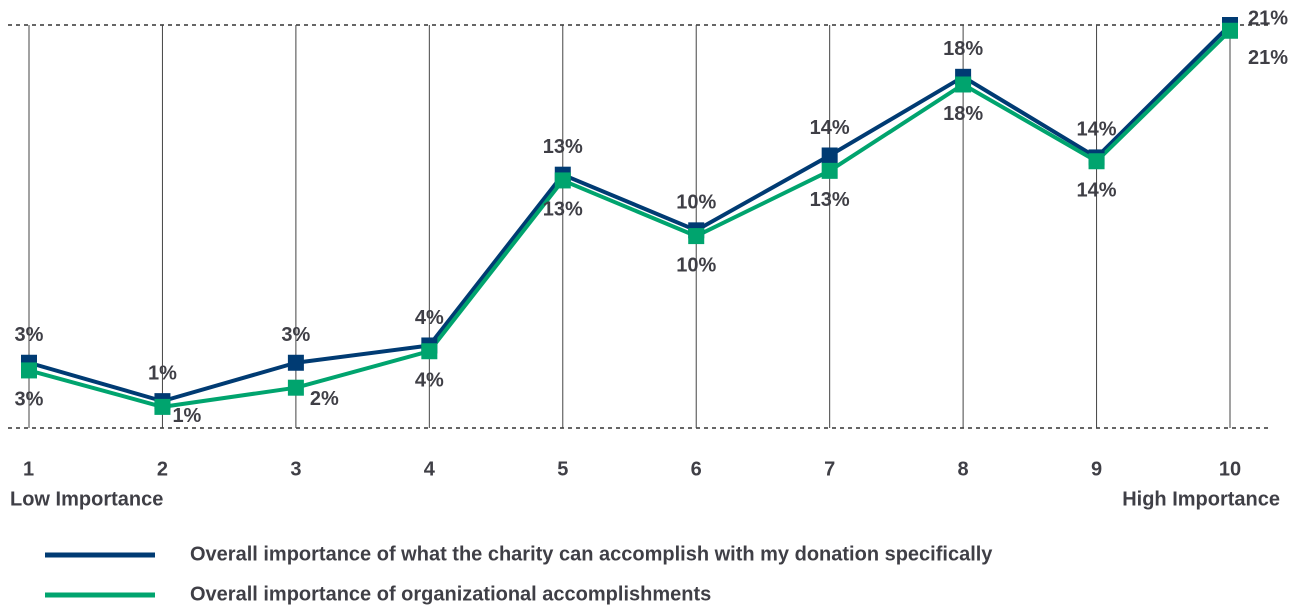 This screenshot has width=1305, height=609. I want to click on x-tick-label: 3, so click(295, 469).